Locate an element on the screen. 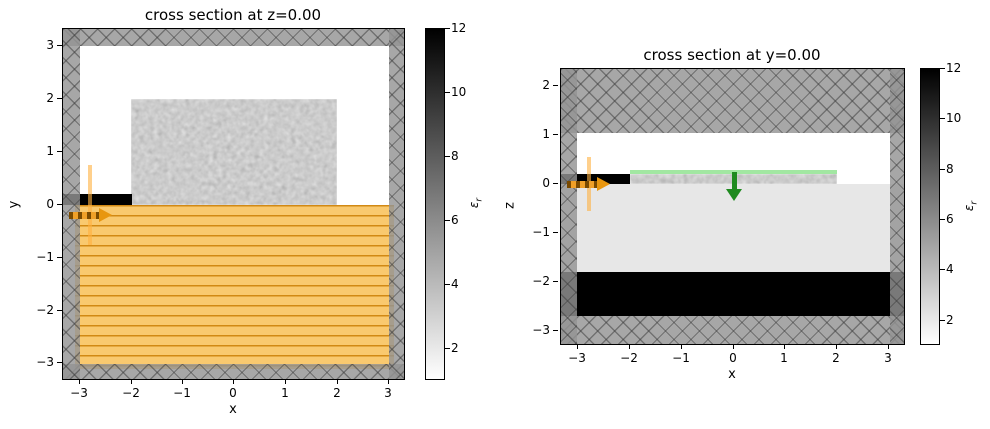 The image size is (990, 429). right-x-axis-label: x is located at coordinates (732, 374).